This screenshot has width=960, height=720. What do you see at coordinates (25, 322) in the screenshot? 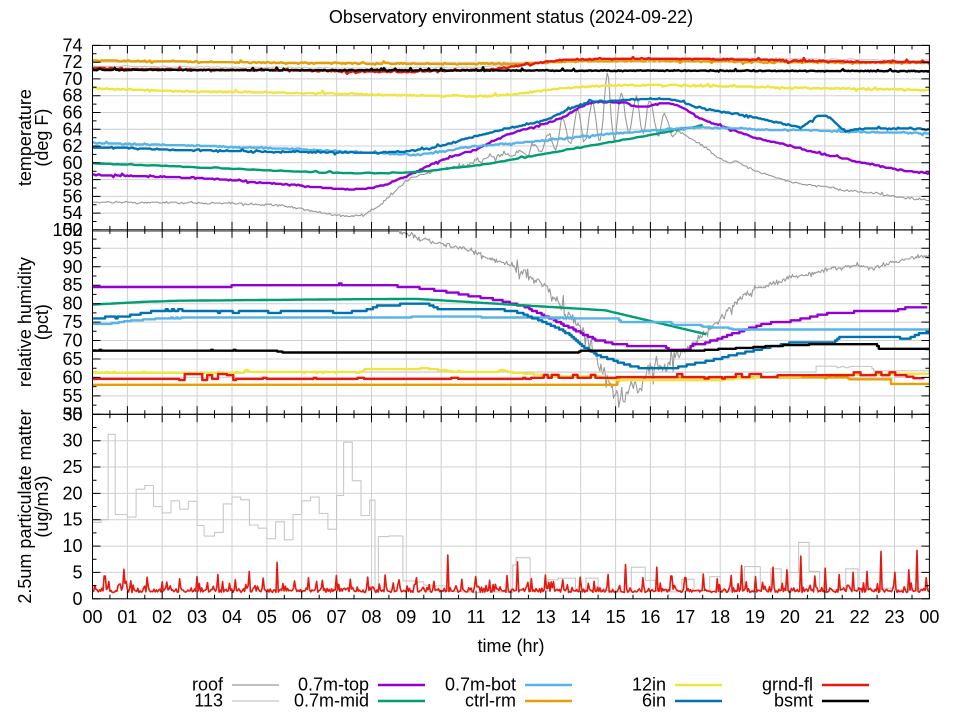
I see `svg-text: relative humidity` at bounding box center [25, 322].